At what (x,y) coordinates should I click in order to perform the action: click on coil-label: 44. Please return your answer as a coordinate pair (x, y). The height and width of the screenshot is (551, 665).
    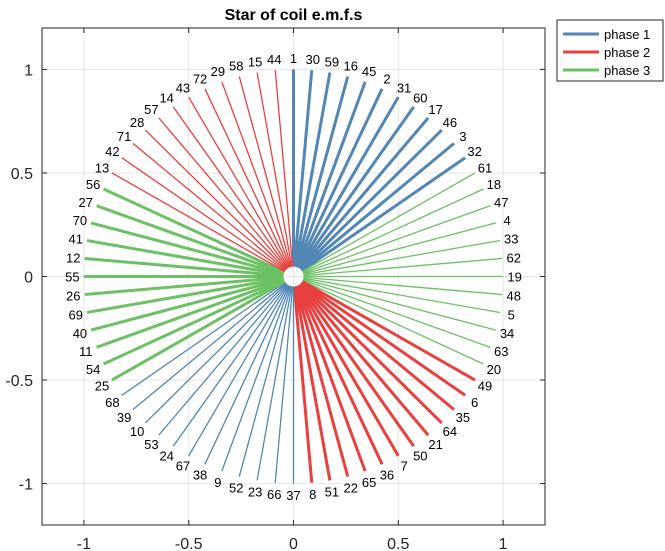
    Looking at the image, I should click on (274, 59).